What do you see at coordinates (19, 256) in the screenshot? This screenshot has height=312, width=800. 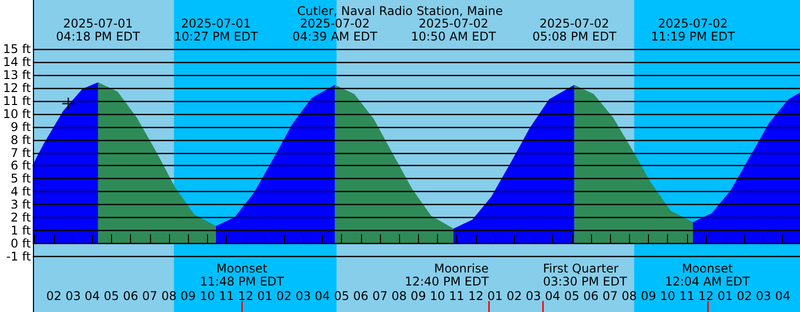 I see `y-tick-label: -1 ft` at bounding box center [19, 256].